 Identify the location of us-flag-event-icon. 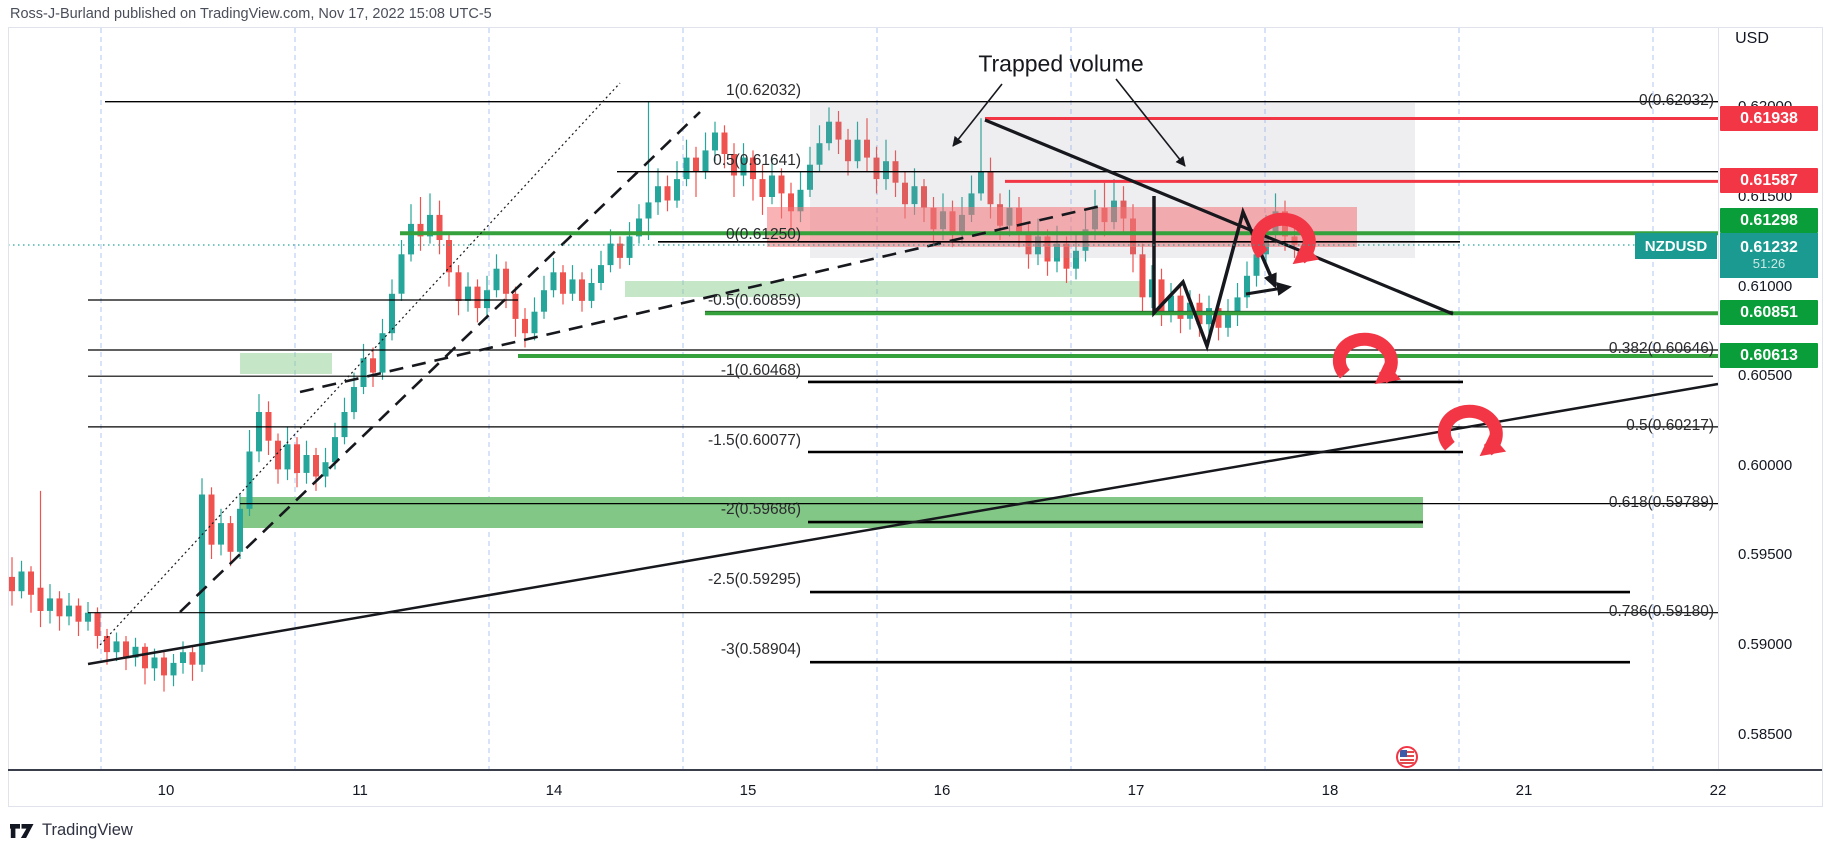
(1407, 757).